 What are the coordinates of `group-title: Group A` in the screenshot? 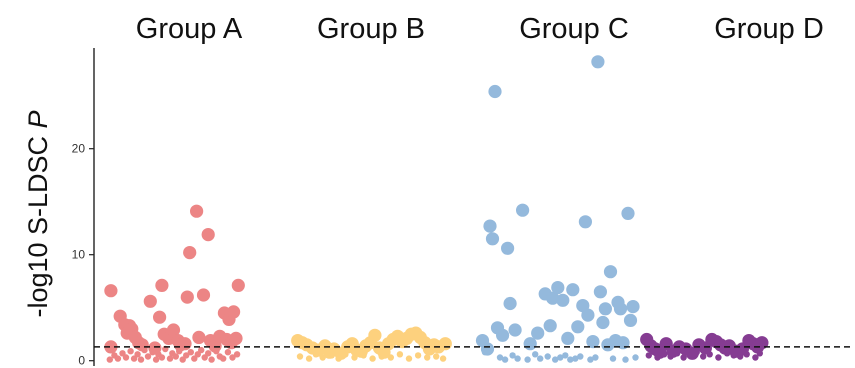 It's located at (189, 29).